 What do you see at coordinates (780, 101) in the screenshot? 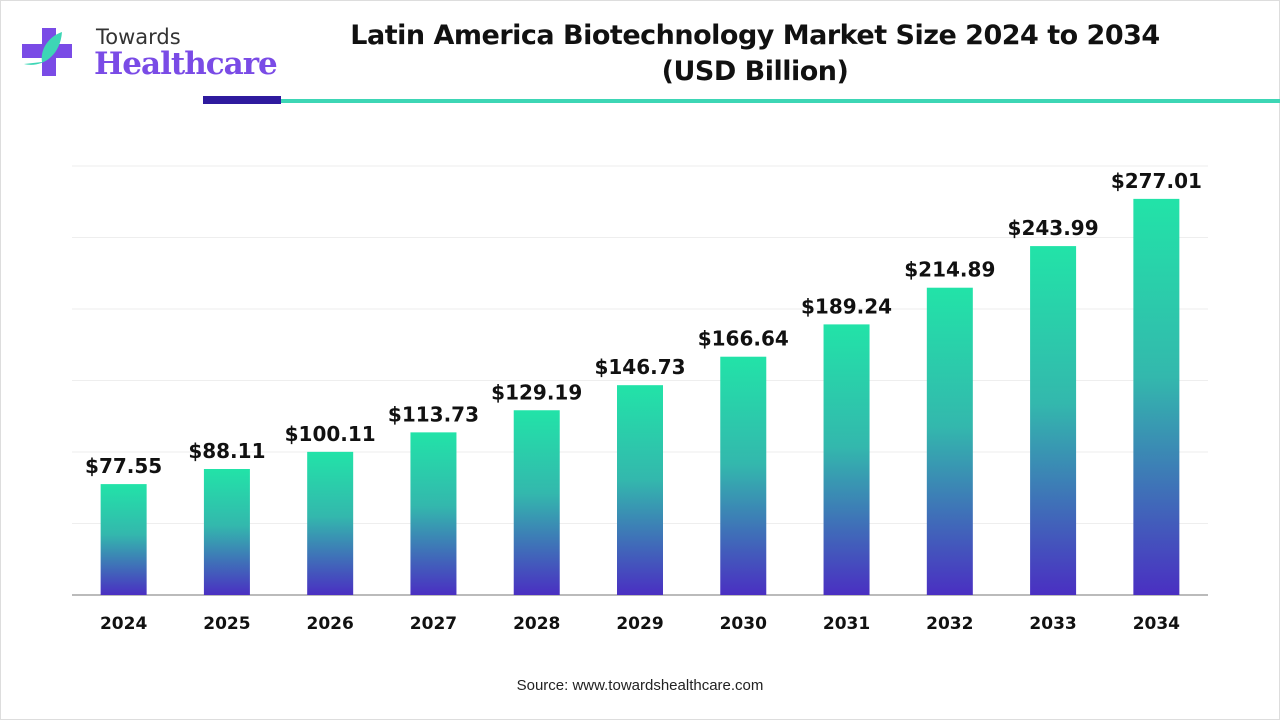
I see `title-underline-teal` at bounding box center [780, 101].